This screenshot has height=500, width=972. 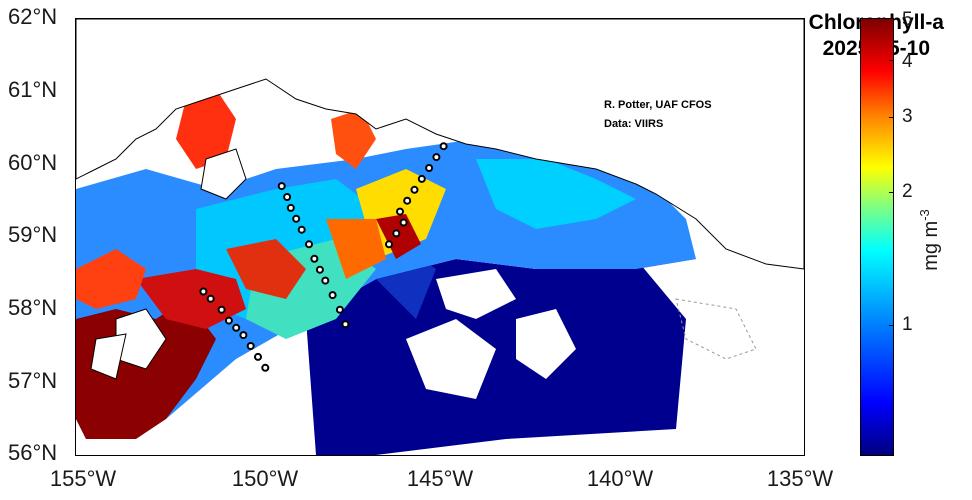 I want to click on colorbar-tick-1: 1, so click(x=907, y=324).